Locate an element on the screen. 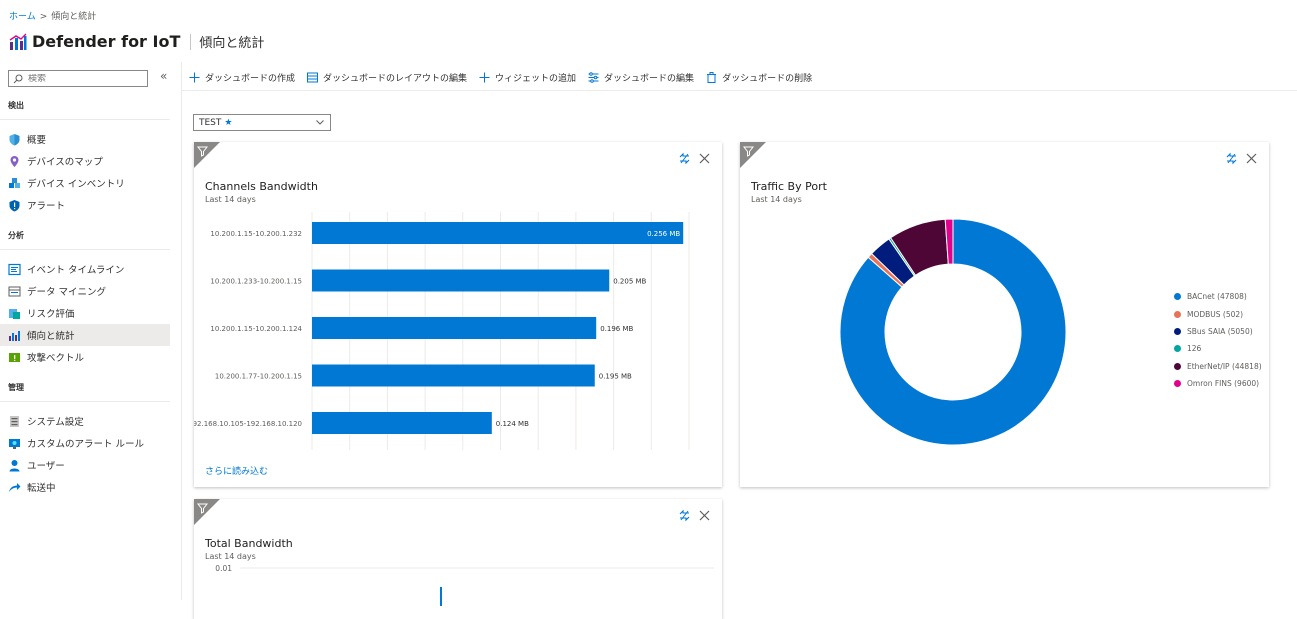  total-bandwidth-chart: 0.01 is located at coordinates (464, 585).